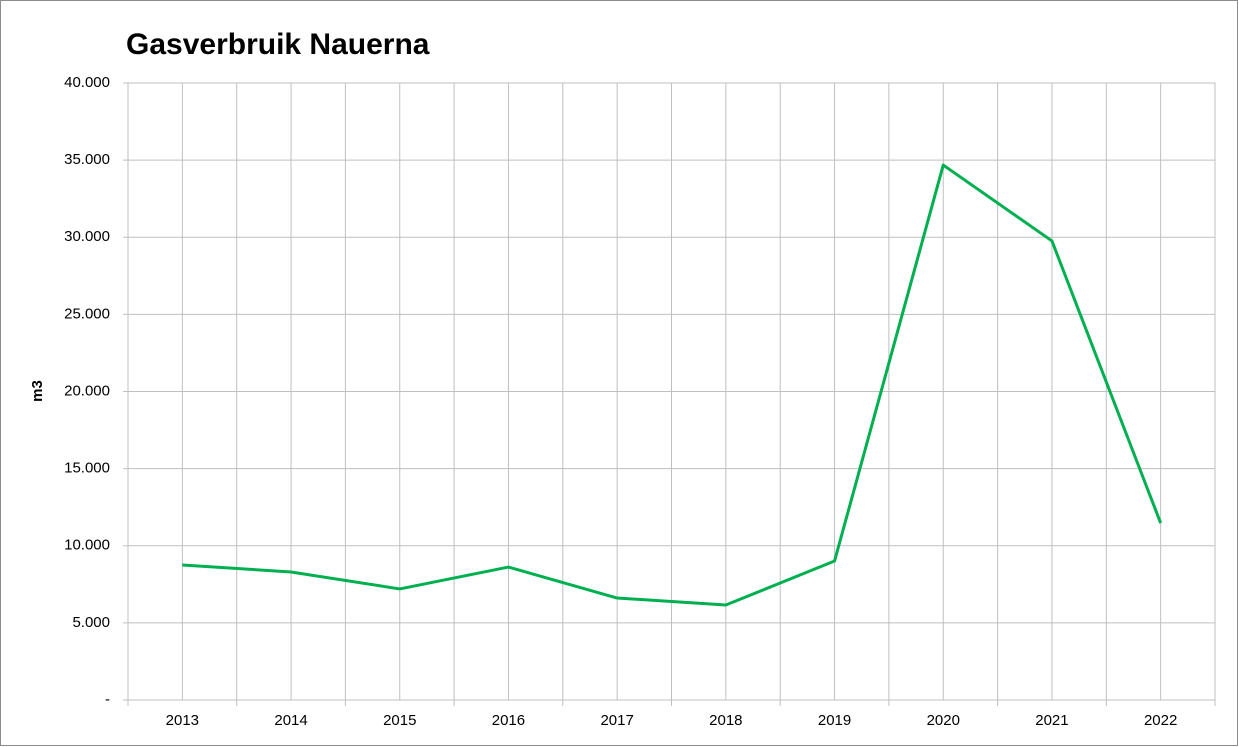 The image size is (1239, 747). What do you see at coordinates (508, 720) in the screenshot?
I see `x-tick-label: 2016` at bounding box center [508, 720].